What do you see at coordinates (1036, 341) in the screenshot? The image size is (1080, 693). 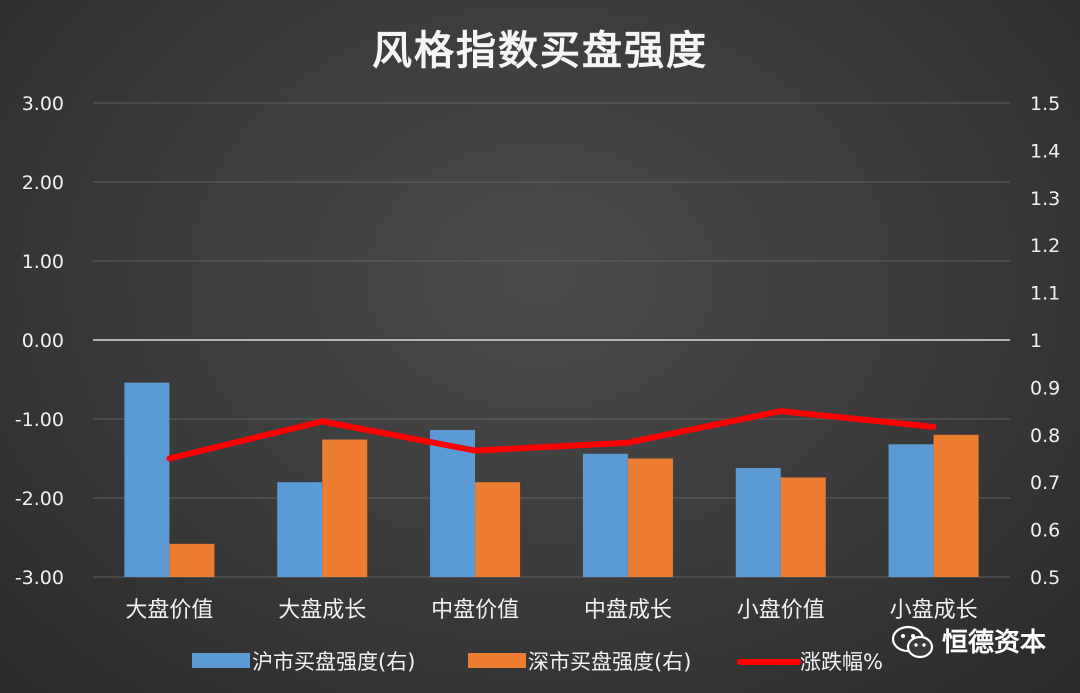 I see `right-tick-label: 1` at bounding box center [1036, 341].